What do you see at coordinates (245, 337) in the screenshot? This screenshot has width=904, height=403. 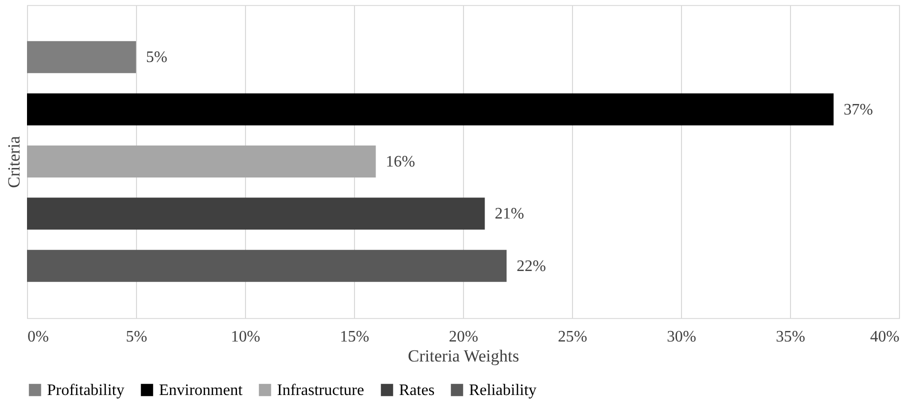 I see `x-tick-label: 10%` at bounding box center [245, 337].